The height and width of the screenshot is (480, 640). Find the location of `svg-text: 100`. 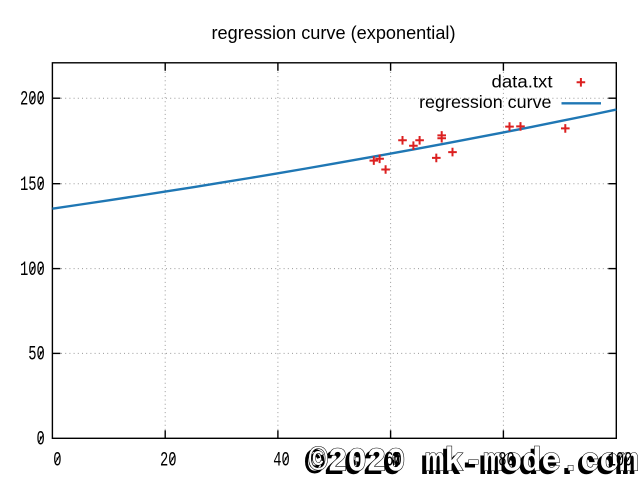

svg-text: 100 is located at coordinates (620, 460).